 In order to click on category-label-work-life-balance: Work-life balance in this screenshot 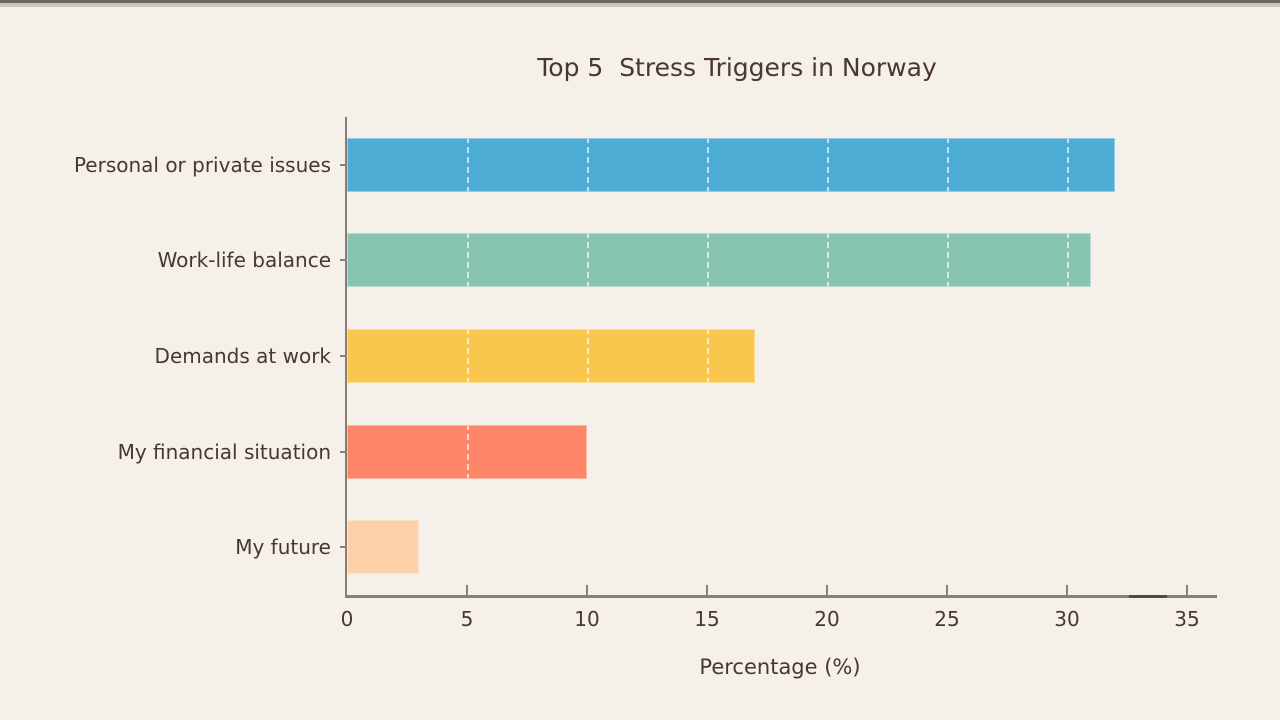, I will do `click(244, 260)`.